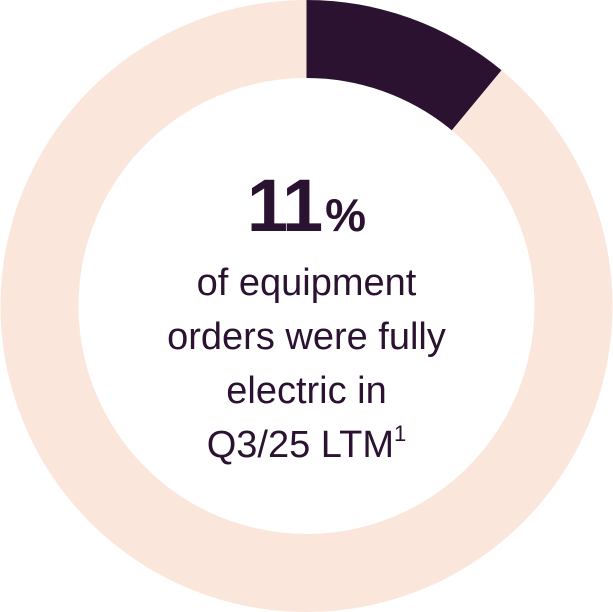  What do you see at coordinates (346, 215) in the screenshot?
I see `stat-unit: %` at bounding box center [346, 215].